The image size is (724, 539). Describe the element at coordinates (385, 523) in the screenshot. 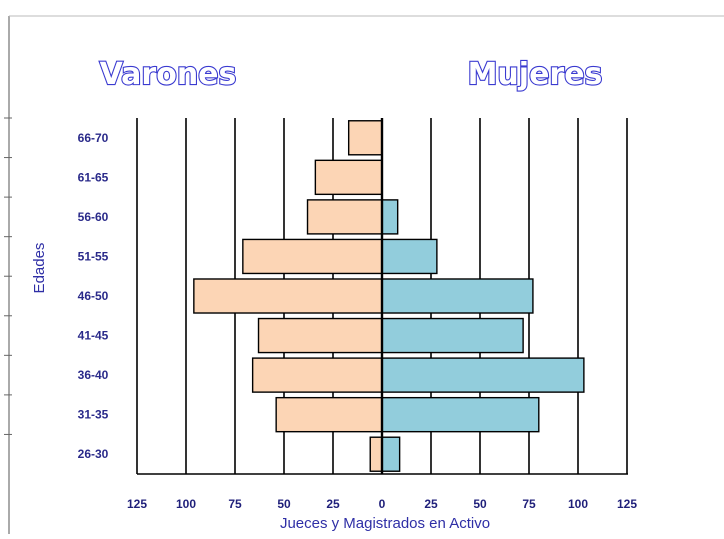

I see `x-axis-label: Jueces y Magistrados en Activo` at that location.